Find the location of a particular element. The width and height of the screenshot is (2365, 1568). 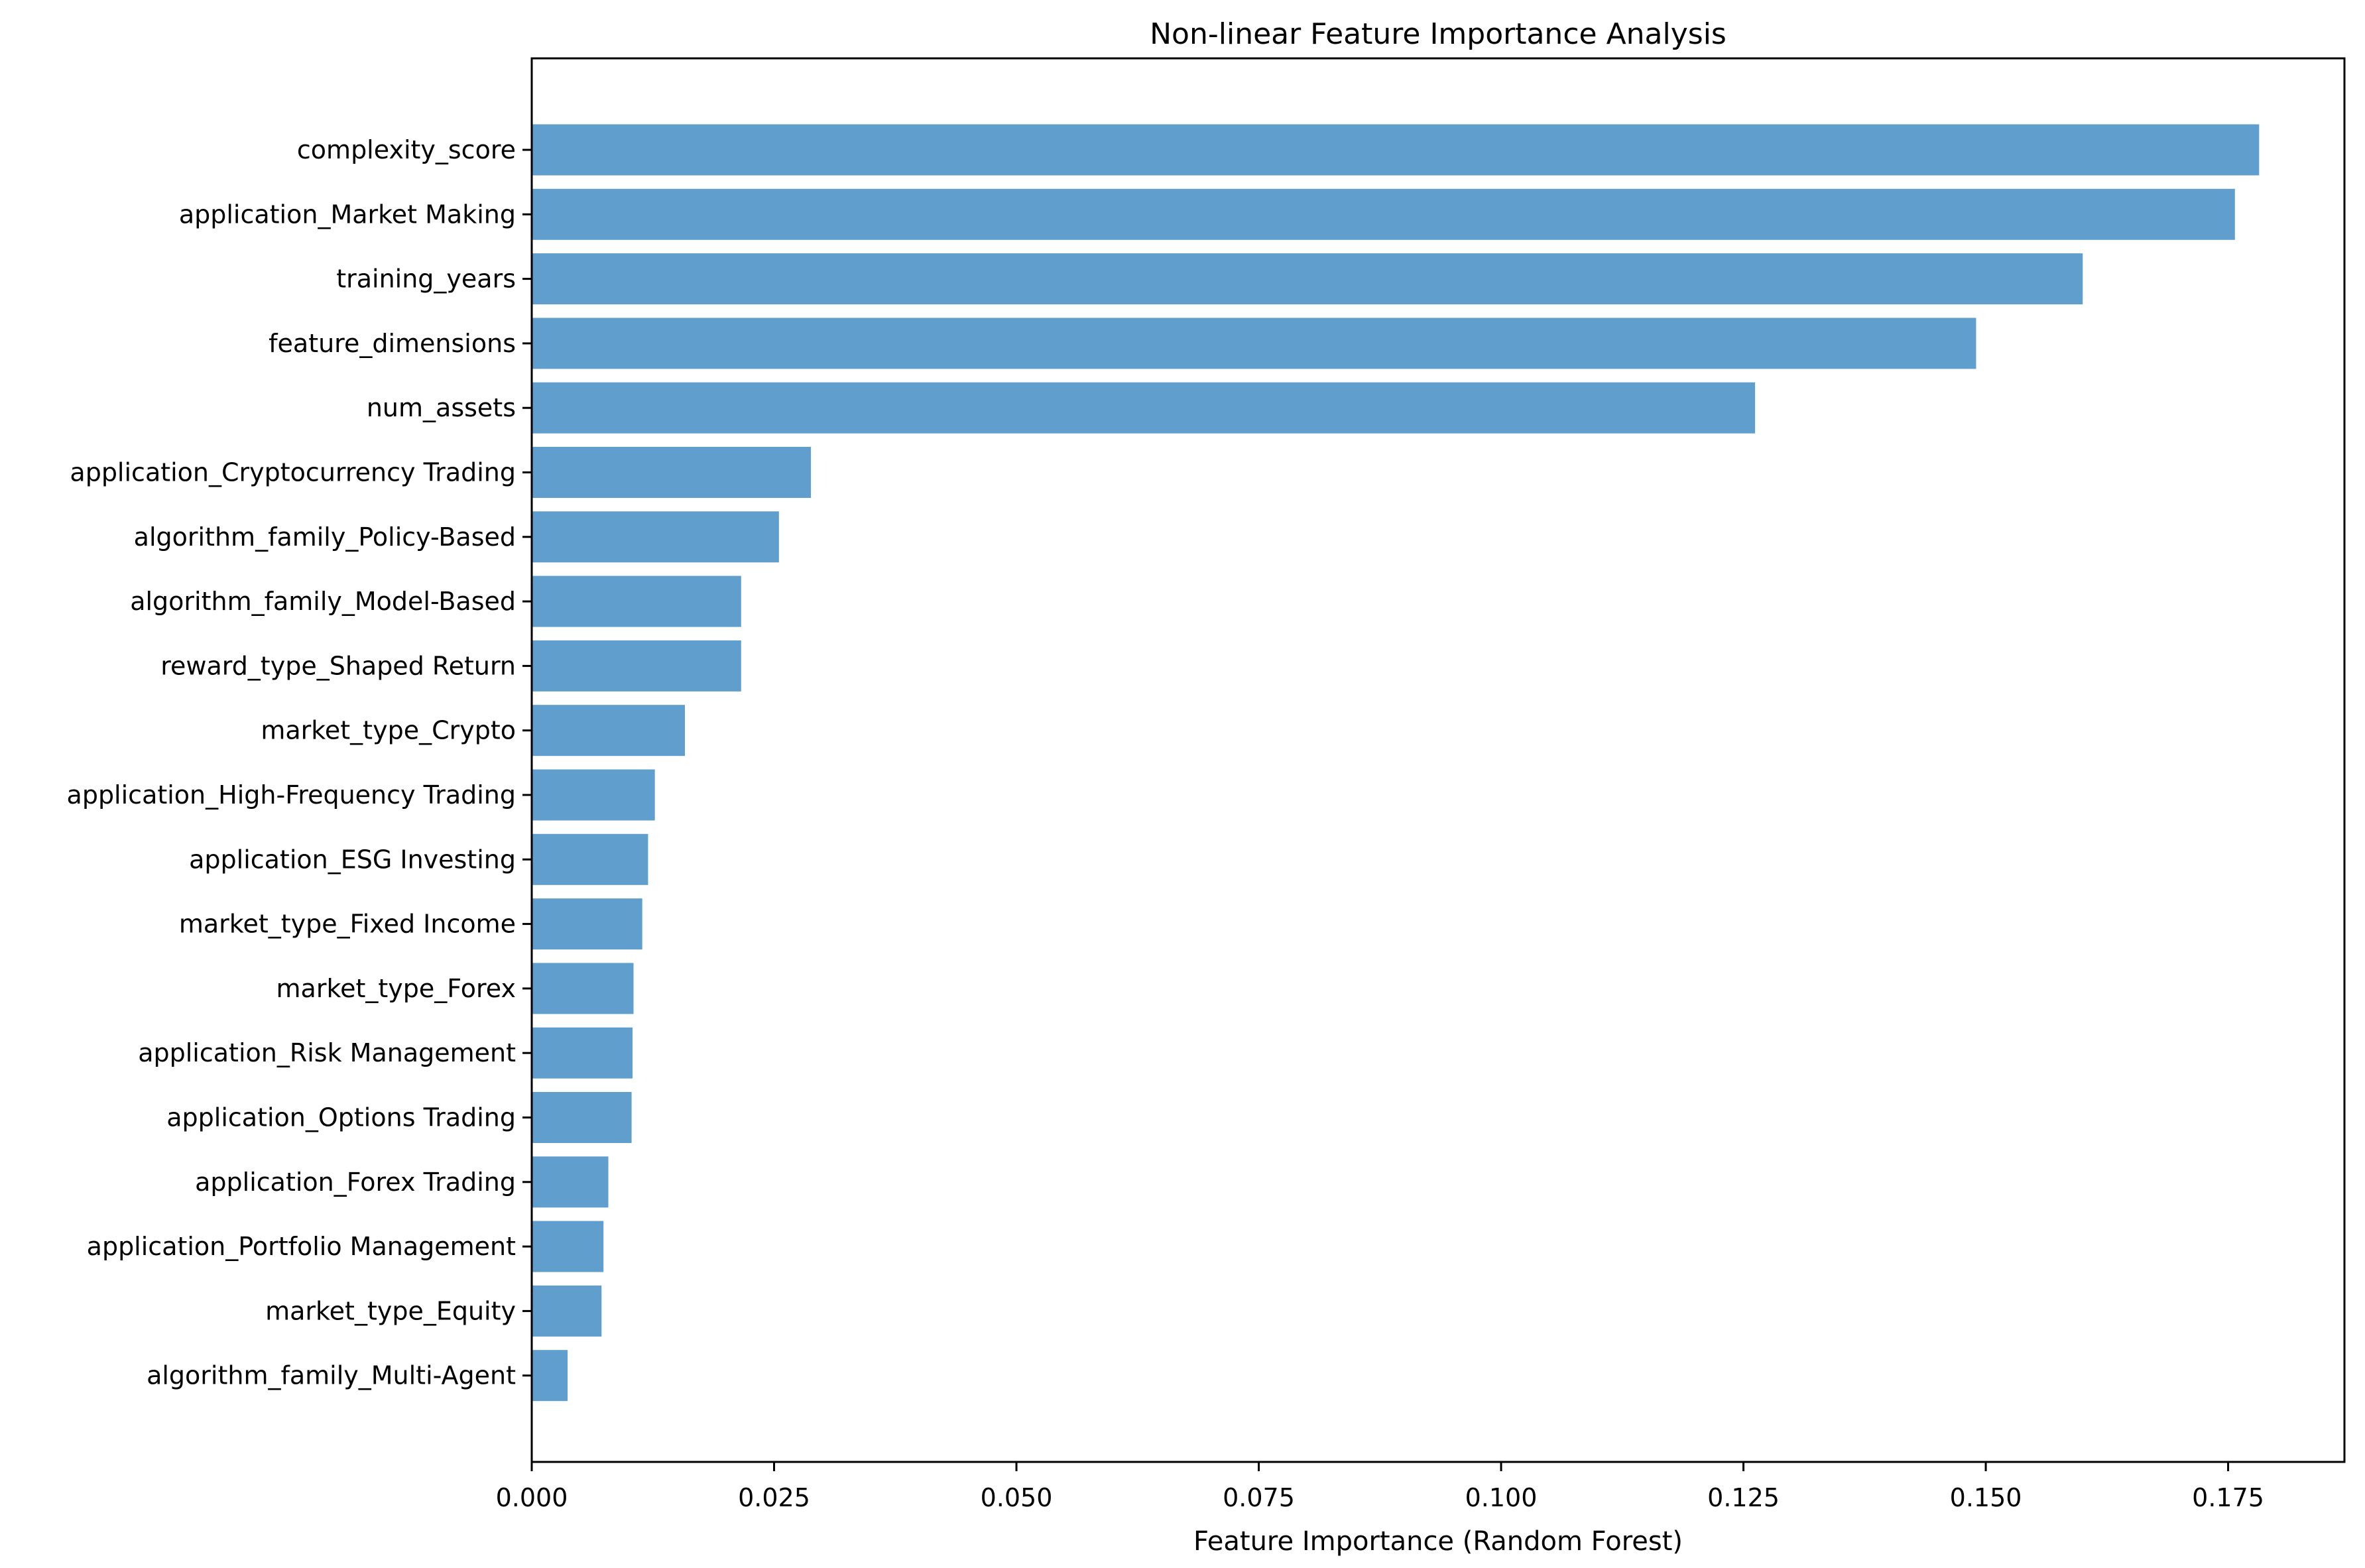

y-tick-label: application_Risk Management is located at coordinates (327, 1052).